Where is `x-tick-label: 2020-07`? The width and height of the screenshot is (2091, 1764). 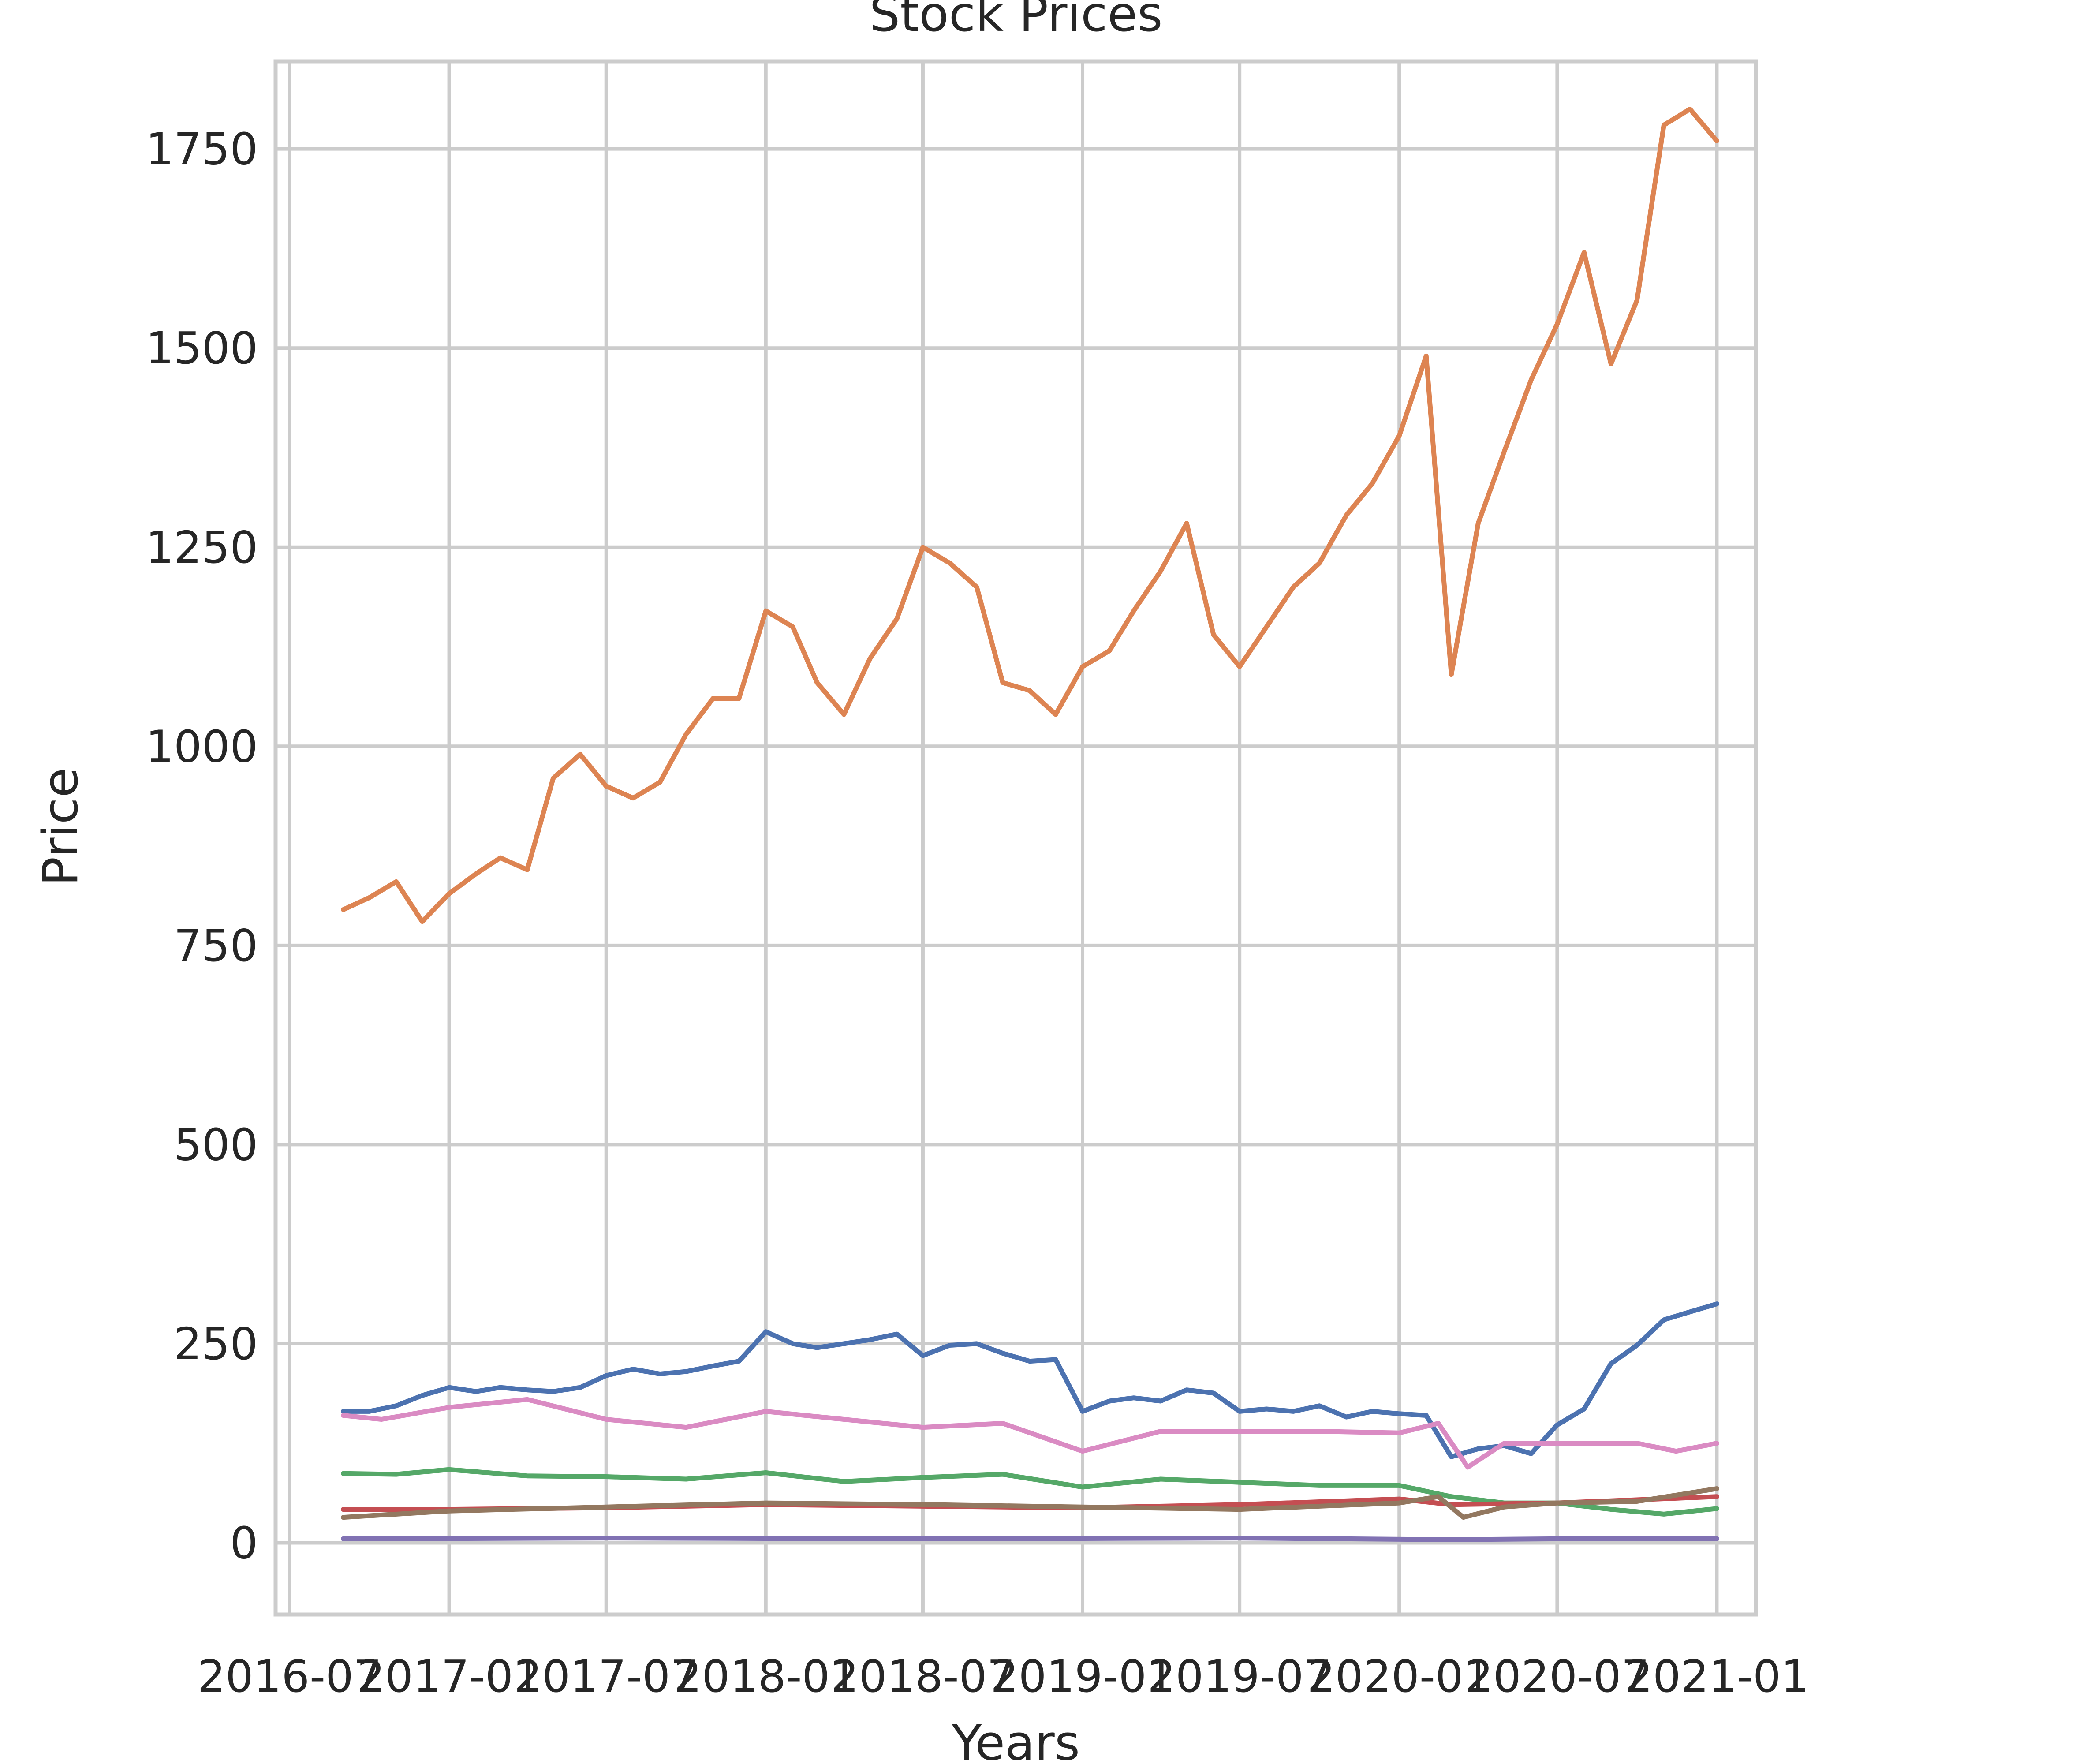 x-tick-label: 2020-07 is located at coordinates (1557, 1676).